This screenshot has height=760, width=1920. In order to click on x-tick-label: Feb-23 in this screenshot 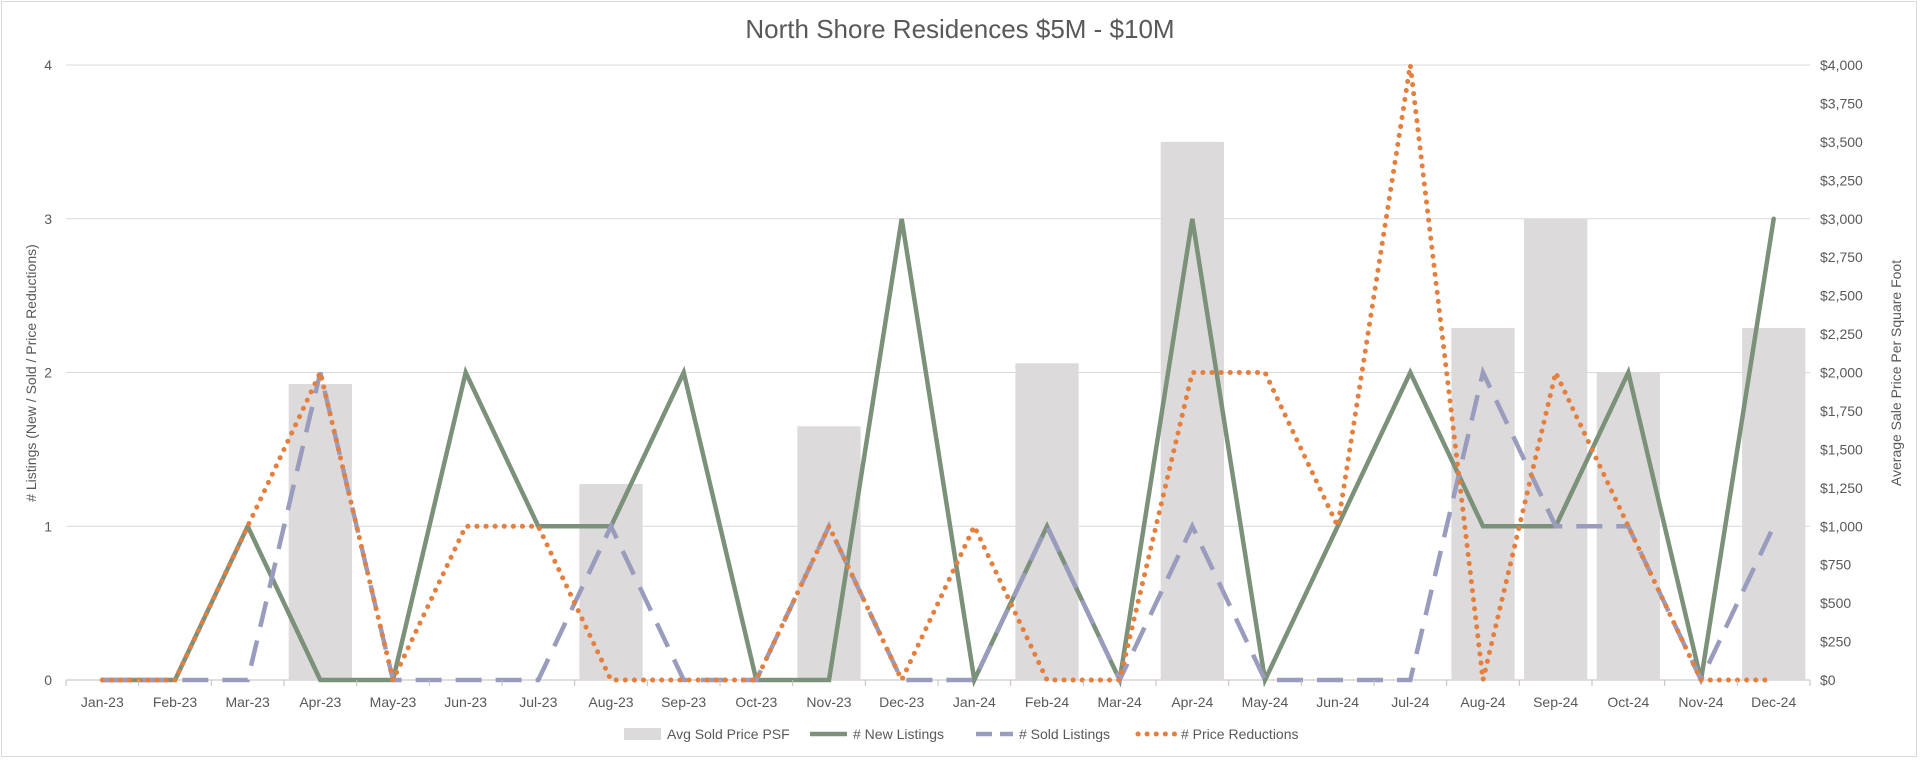, I will do `click(175, 702)`.